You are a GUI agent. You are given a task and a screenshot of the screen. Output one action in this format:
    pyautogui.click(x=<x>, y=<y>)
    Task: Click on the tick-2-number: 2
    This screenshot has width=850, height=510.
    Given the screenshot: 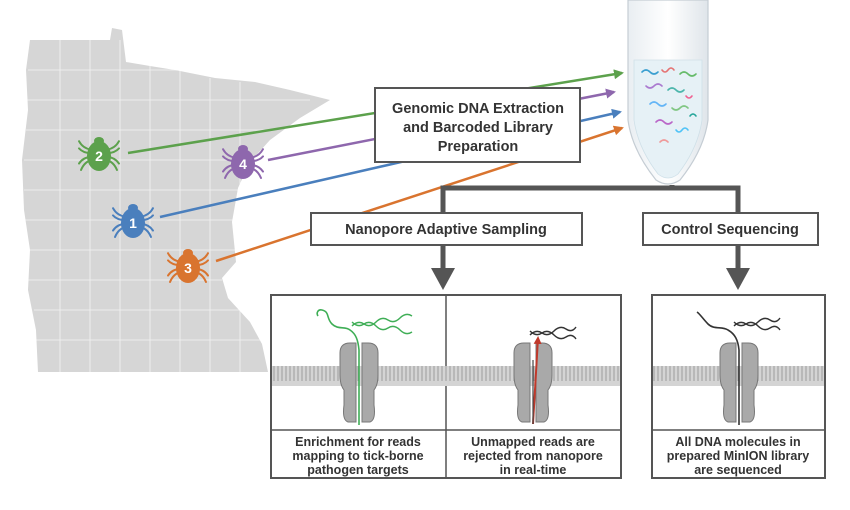 What is the action you would take?
    pyautogui.click(x=99, y=156)
    